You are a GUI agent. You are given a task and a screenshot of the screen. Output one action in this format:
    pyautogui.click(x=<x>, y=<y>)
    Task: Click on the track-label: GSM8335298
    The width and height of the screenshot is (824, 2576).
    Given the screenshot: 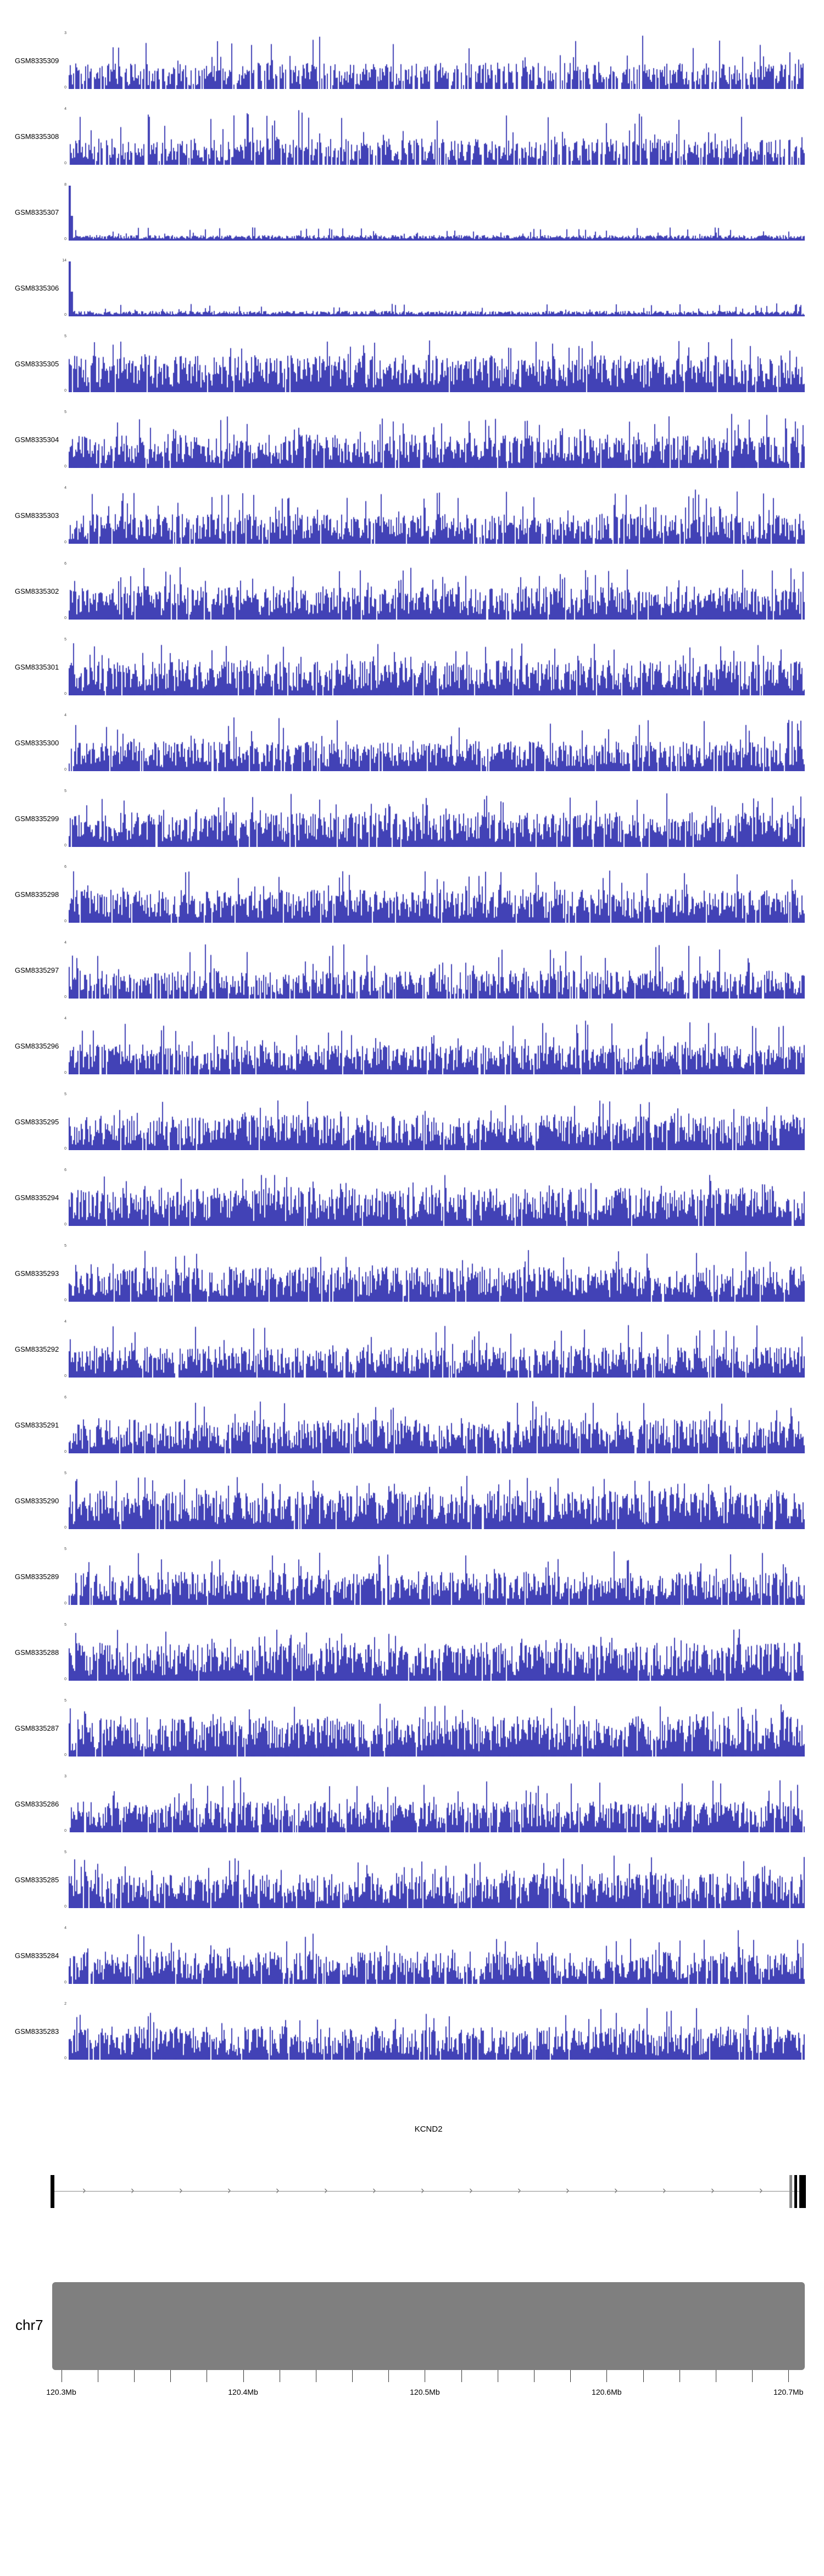 What is the action you would take?
    pyautogui.click(x=37, y=894)
    